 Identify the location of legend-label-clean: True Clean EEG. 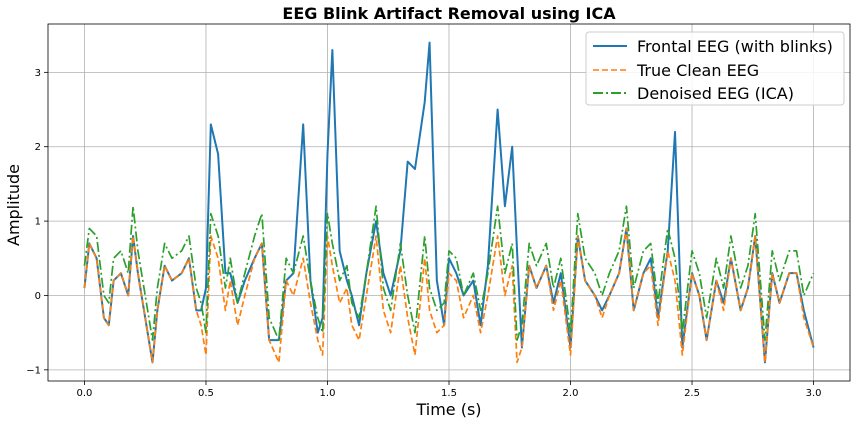
(697, 70).